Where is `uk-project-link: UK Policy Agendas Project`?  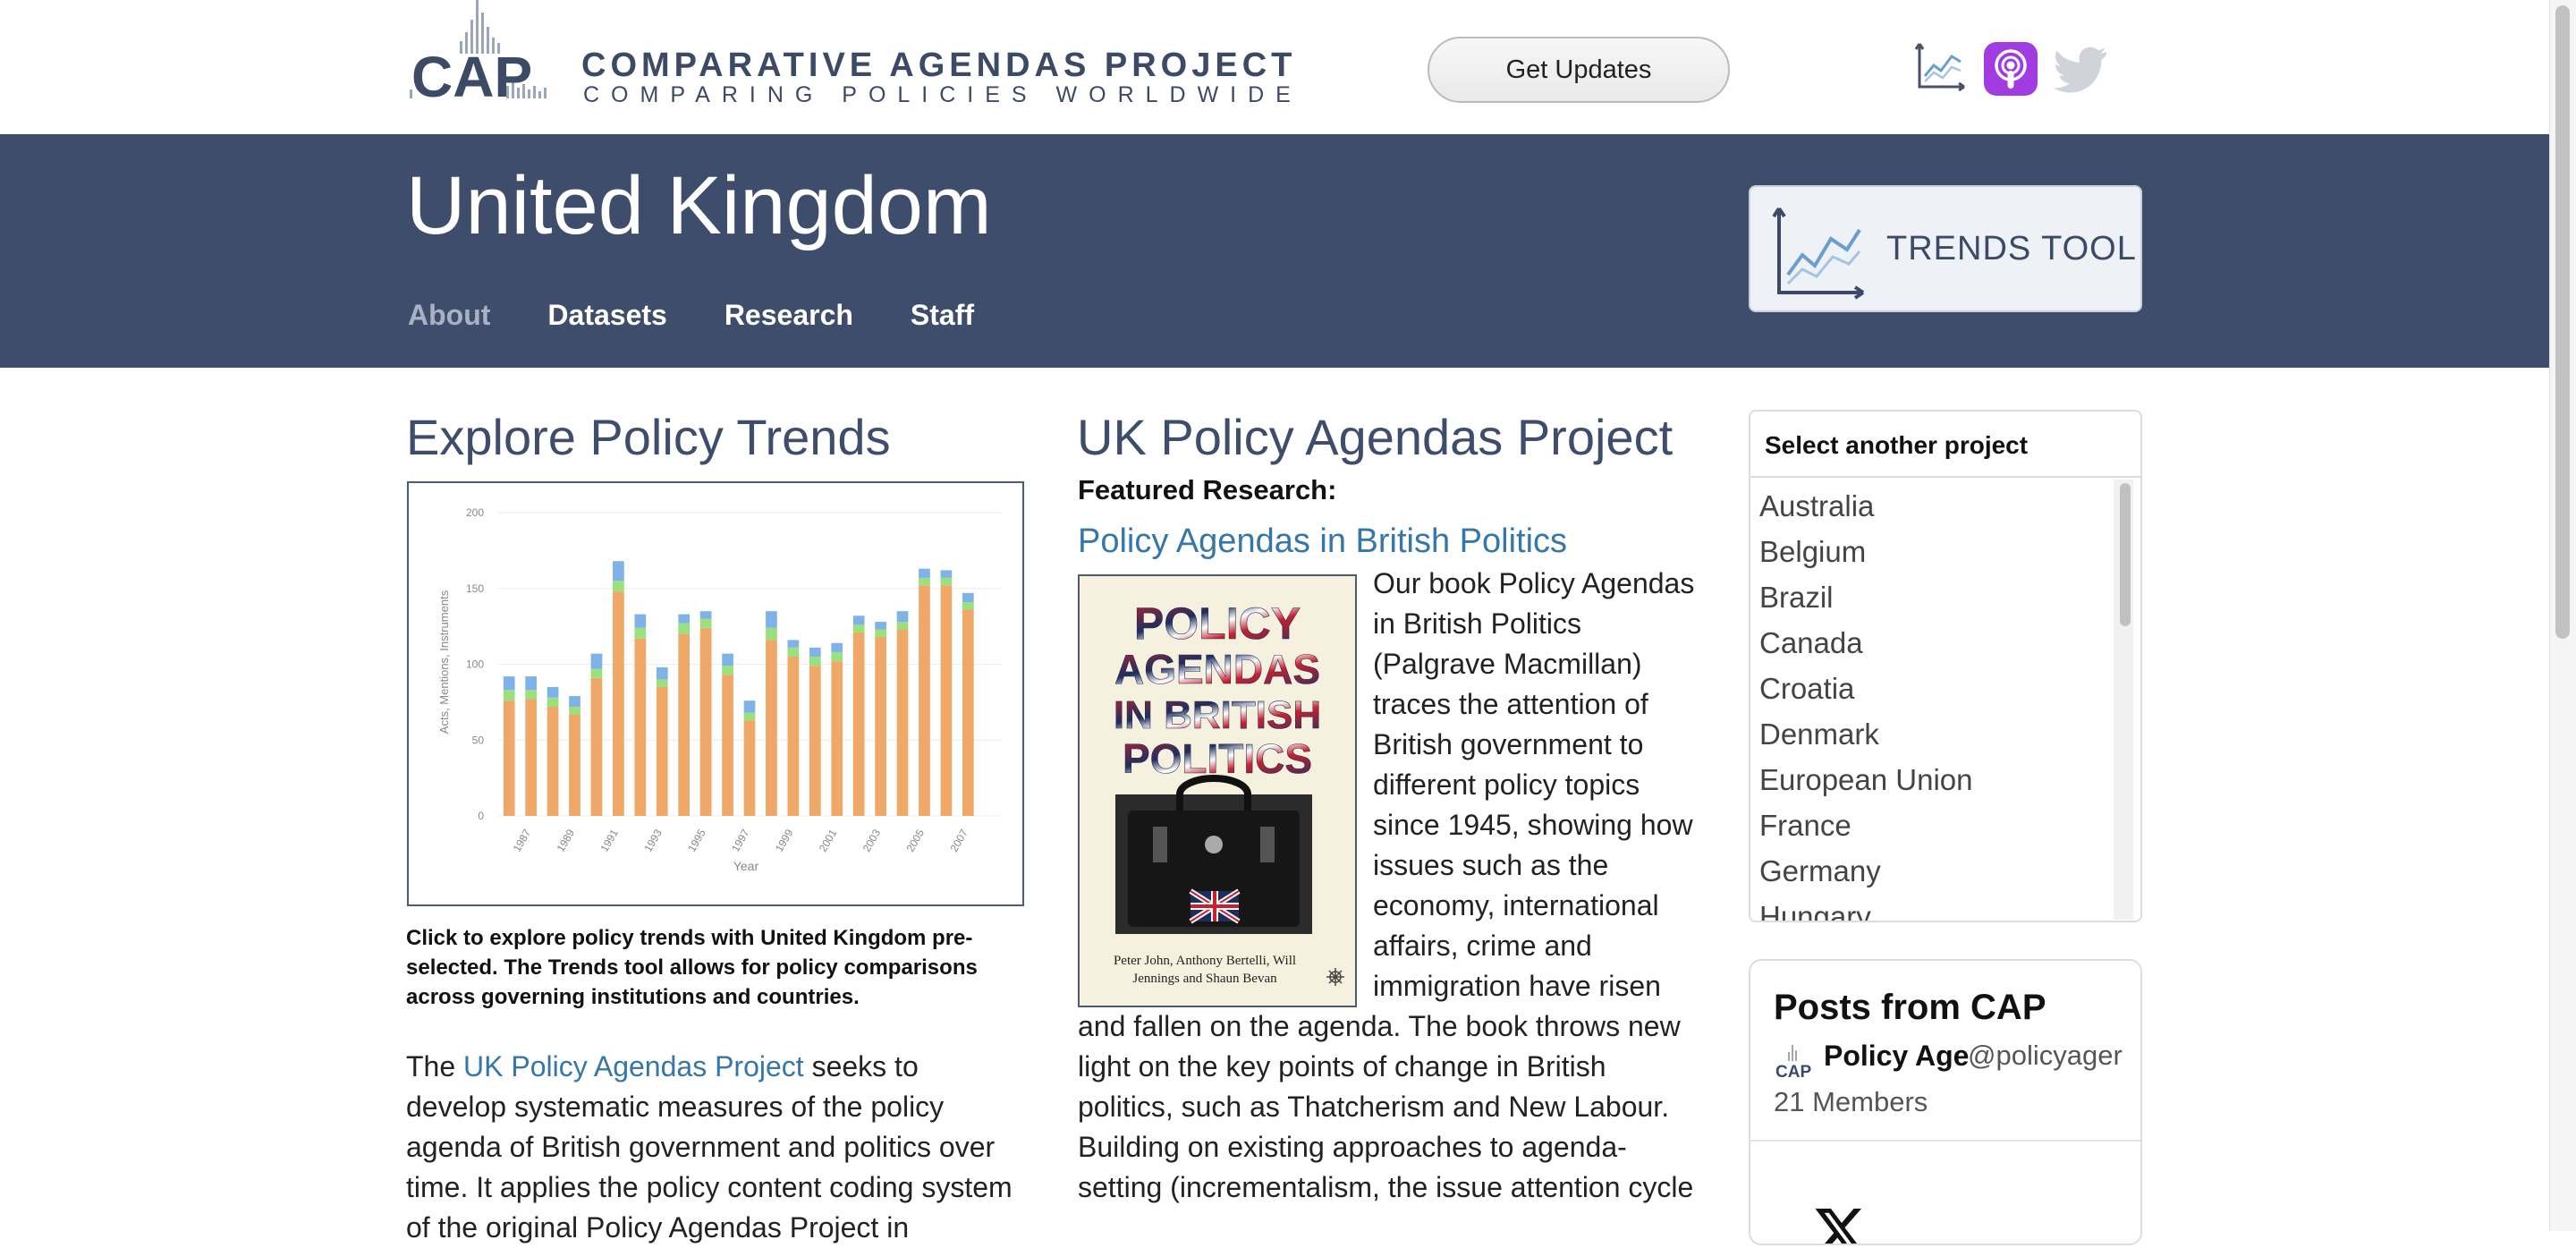
uk-project-link: UK Policy Agendas Project is located at coordinates (633, 1066).